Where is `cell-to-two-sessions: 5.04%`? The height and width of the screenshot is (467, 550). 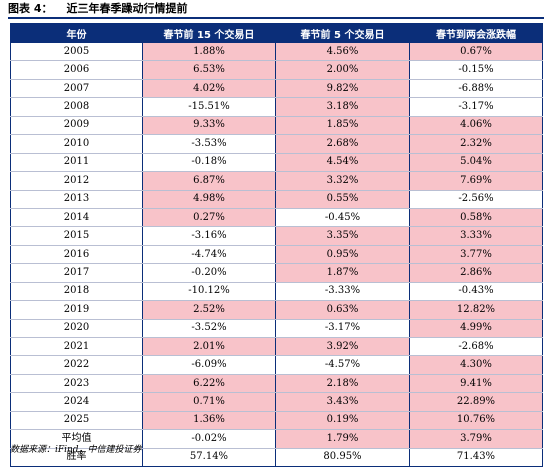
cell-to-two-sessions: 5.04% is located at coordinates (476, 163).